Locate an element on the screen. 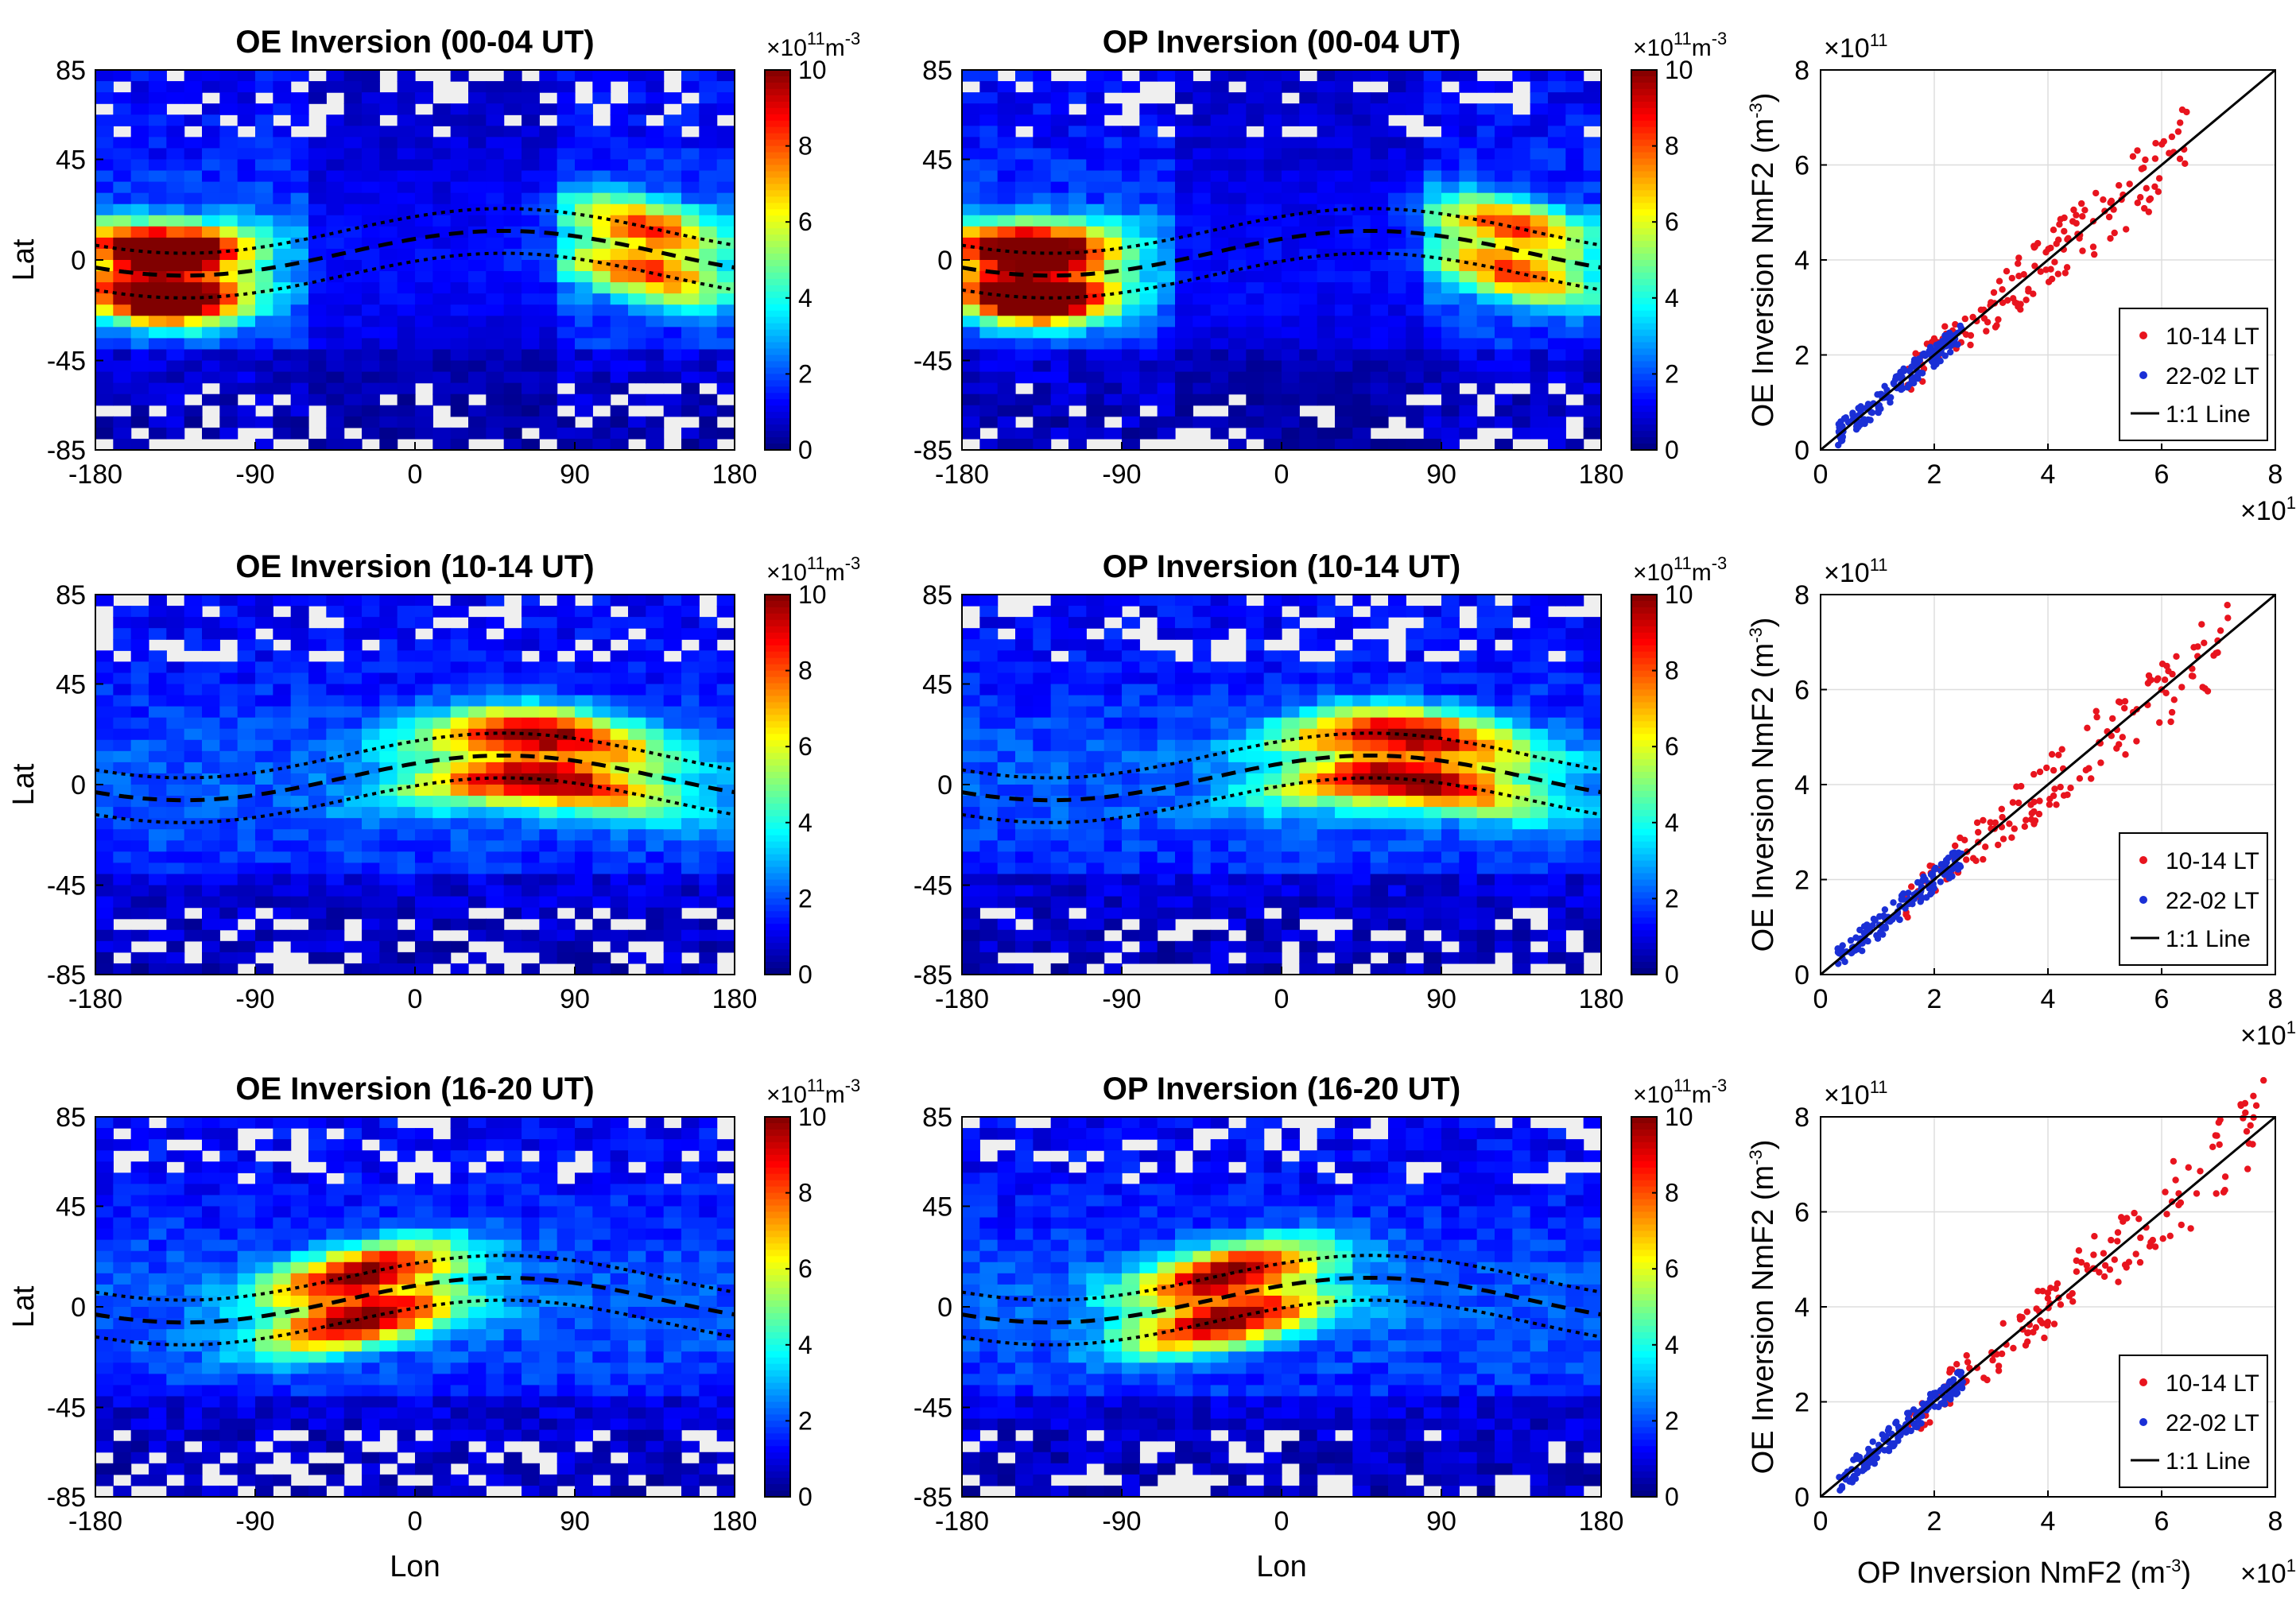  x-tick-label: 180 is located at coordinates (735, 999).